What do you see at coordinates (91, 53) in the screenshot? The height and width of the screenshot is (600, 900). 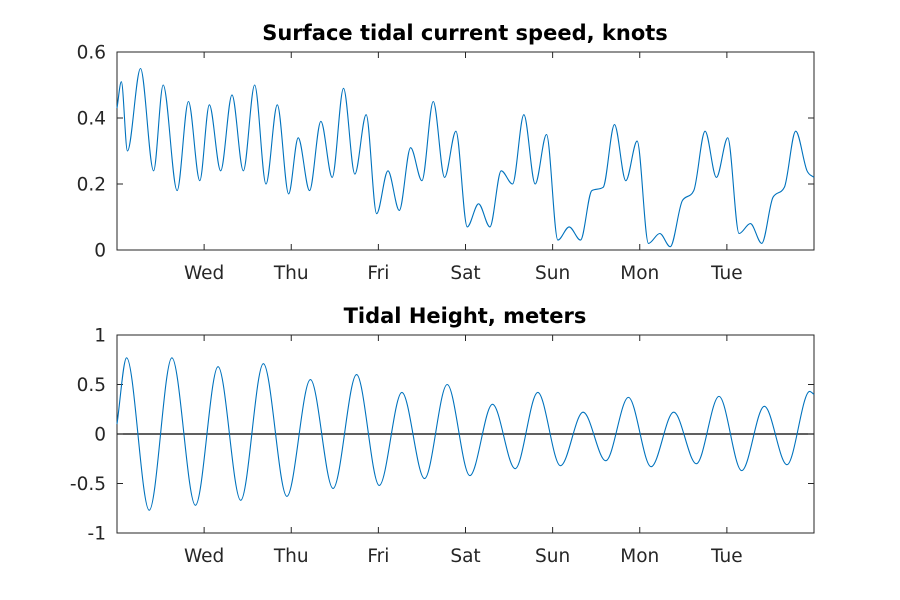 I see `y-tick-label: 0.6` at bounding box center [91, 53].